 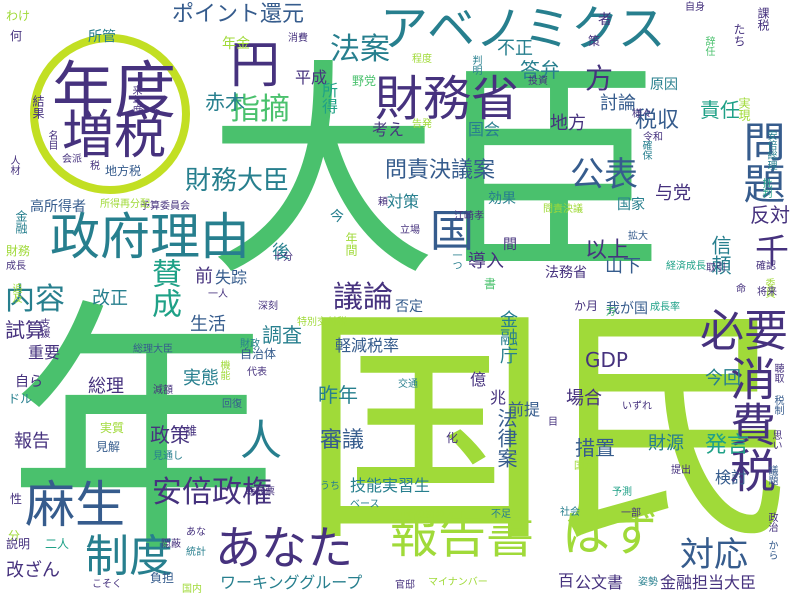 I want to click on cloud-word: 結果, so click(x=38, y=107).